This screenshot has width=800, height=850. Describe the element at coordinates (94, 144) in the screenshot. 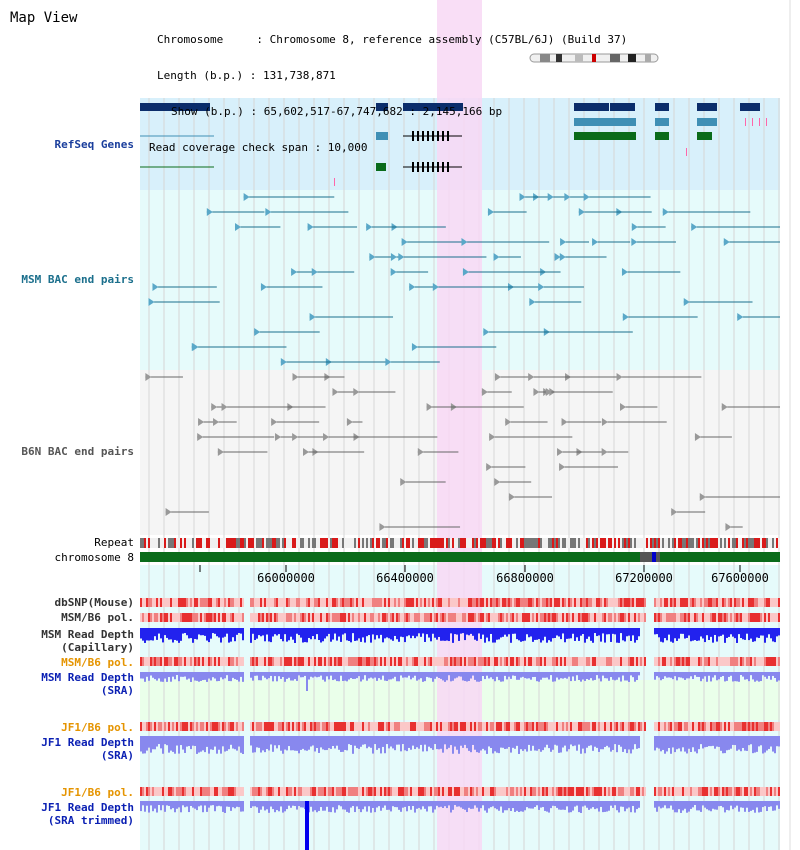

I see `track-label-refseq: RefSeq Genes` at that location.